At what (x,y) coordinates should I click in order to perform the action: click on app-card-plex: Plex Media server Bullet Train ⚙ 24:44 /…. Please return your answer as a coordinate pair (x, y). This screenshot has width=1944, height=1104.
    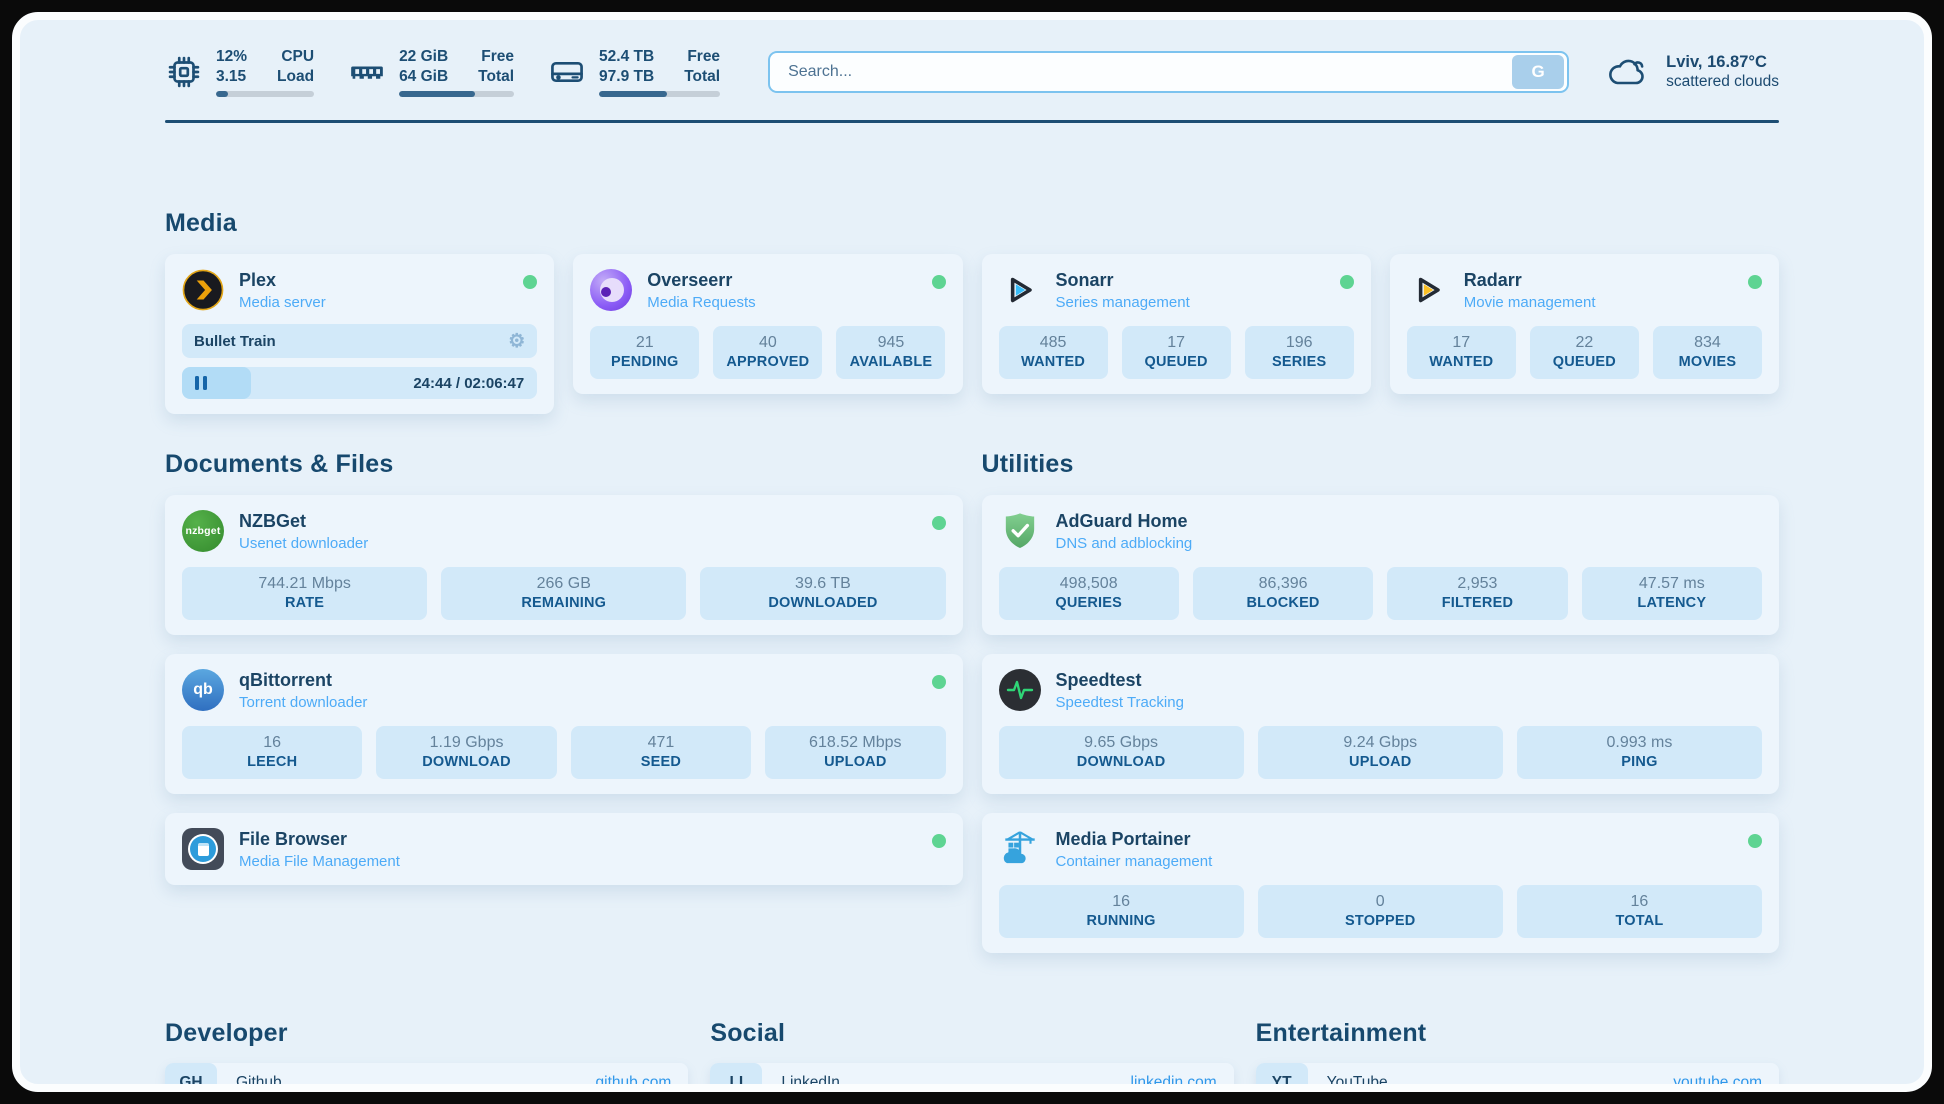
    Looking at the image, I should click on (360, 334).